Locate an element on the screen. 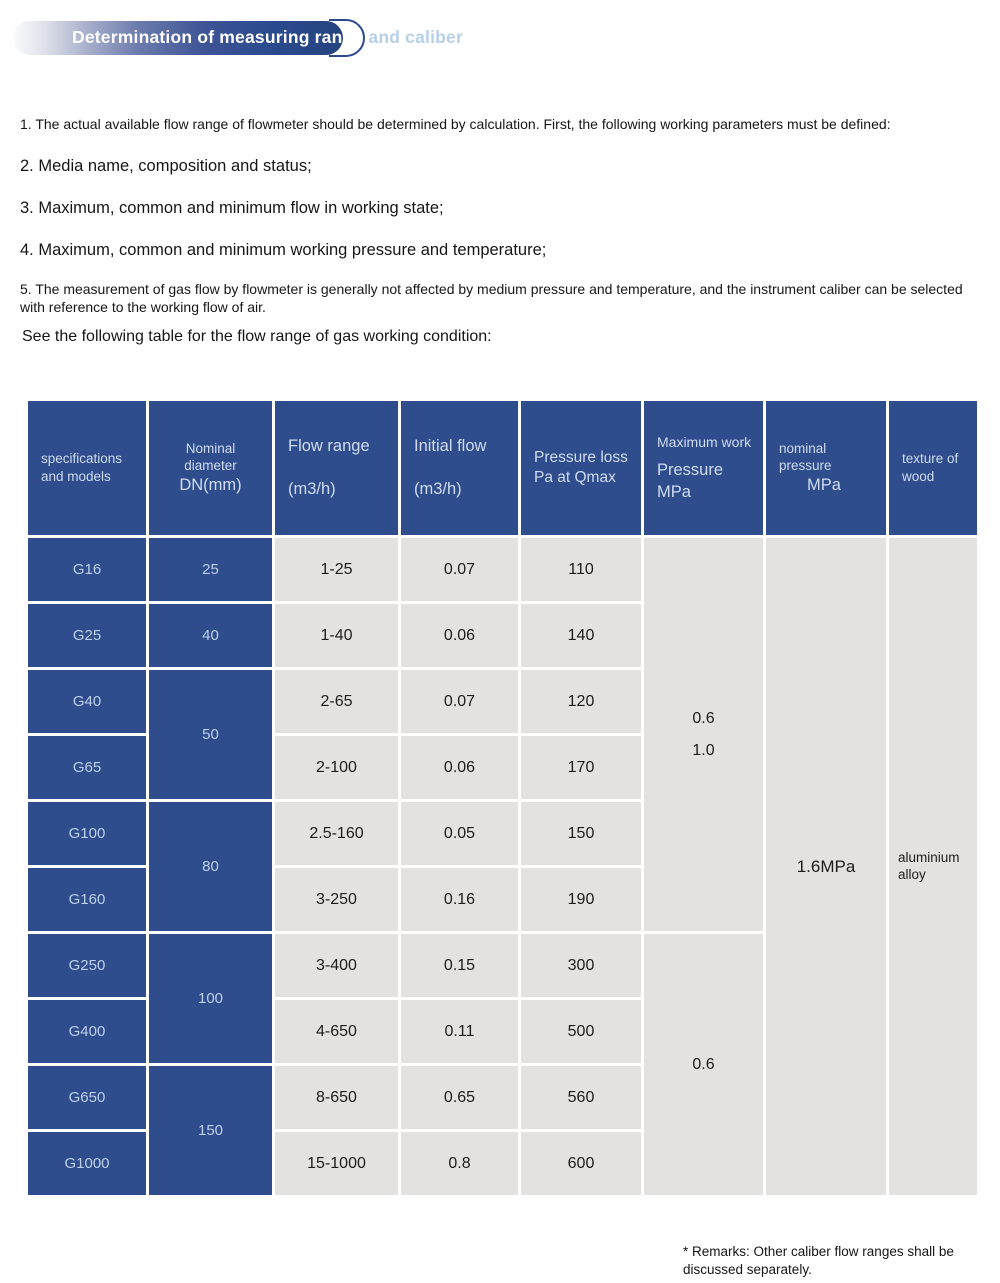 Image resolution: width=1000 pixels, height=1283 pixels. cell-dn: 80 is located at coordinates (210, 866).